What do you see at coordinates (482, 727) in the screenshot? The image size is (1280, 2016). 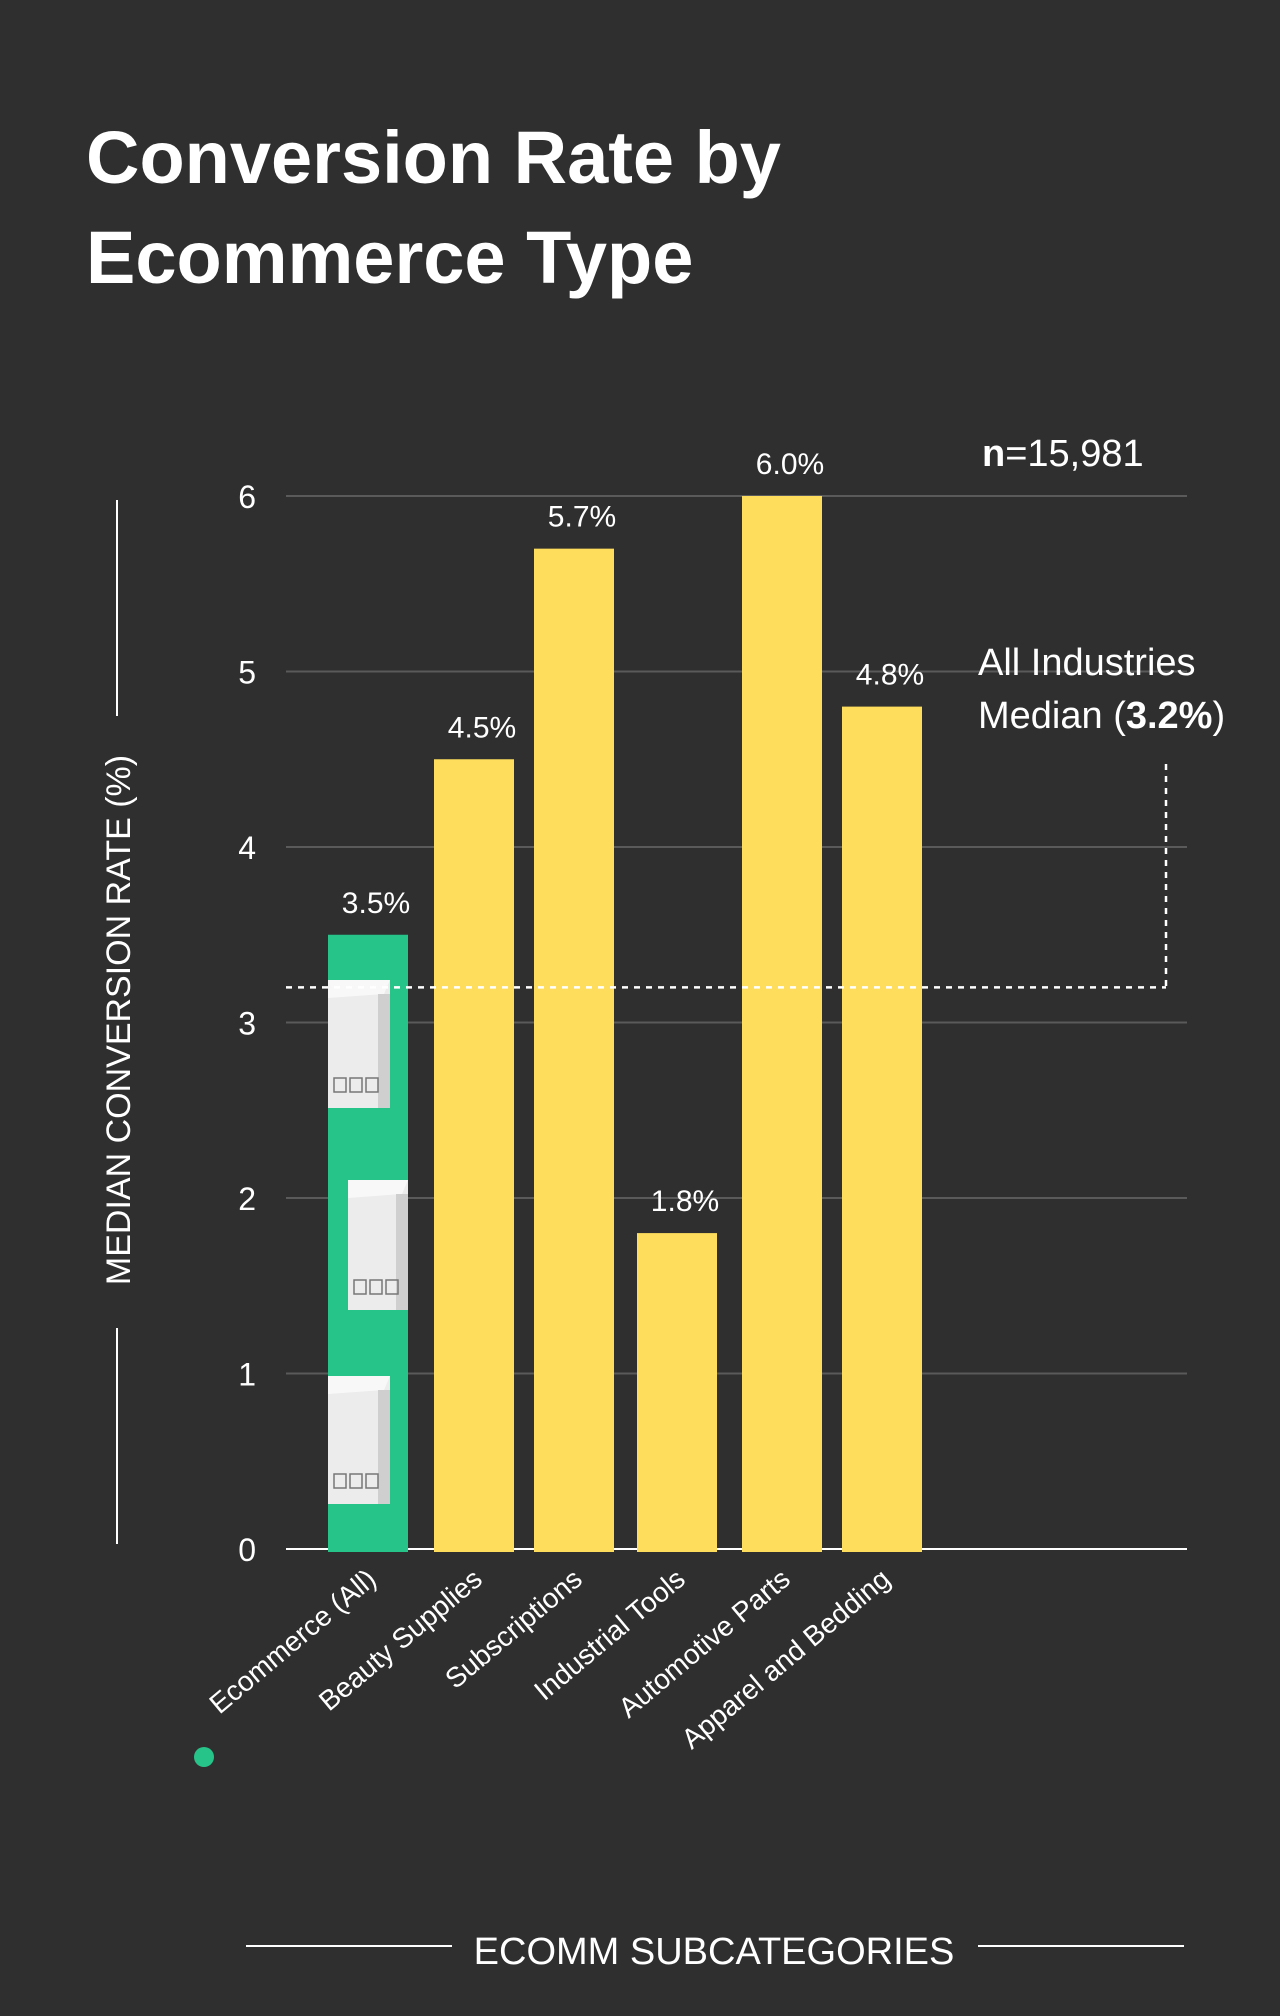 I see `value-label-1: 4.5%` at bounding box center [482, 727].